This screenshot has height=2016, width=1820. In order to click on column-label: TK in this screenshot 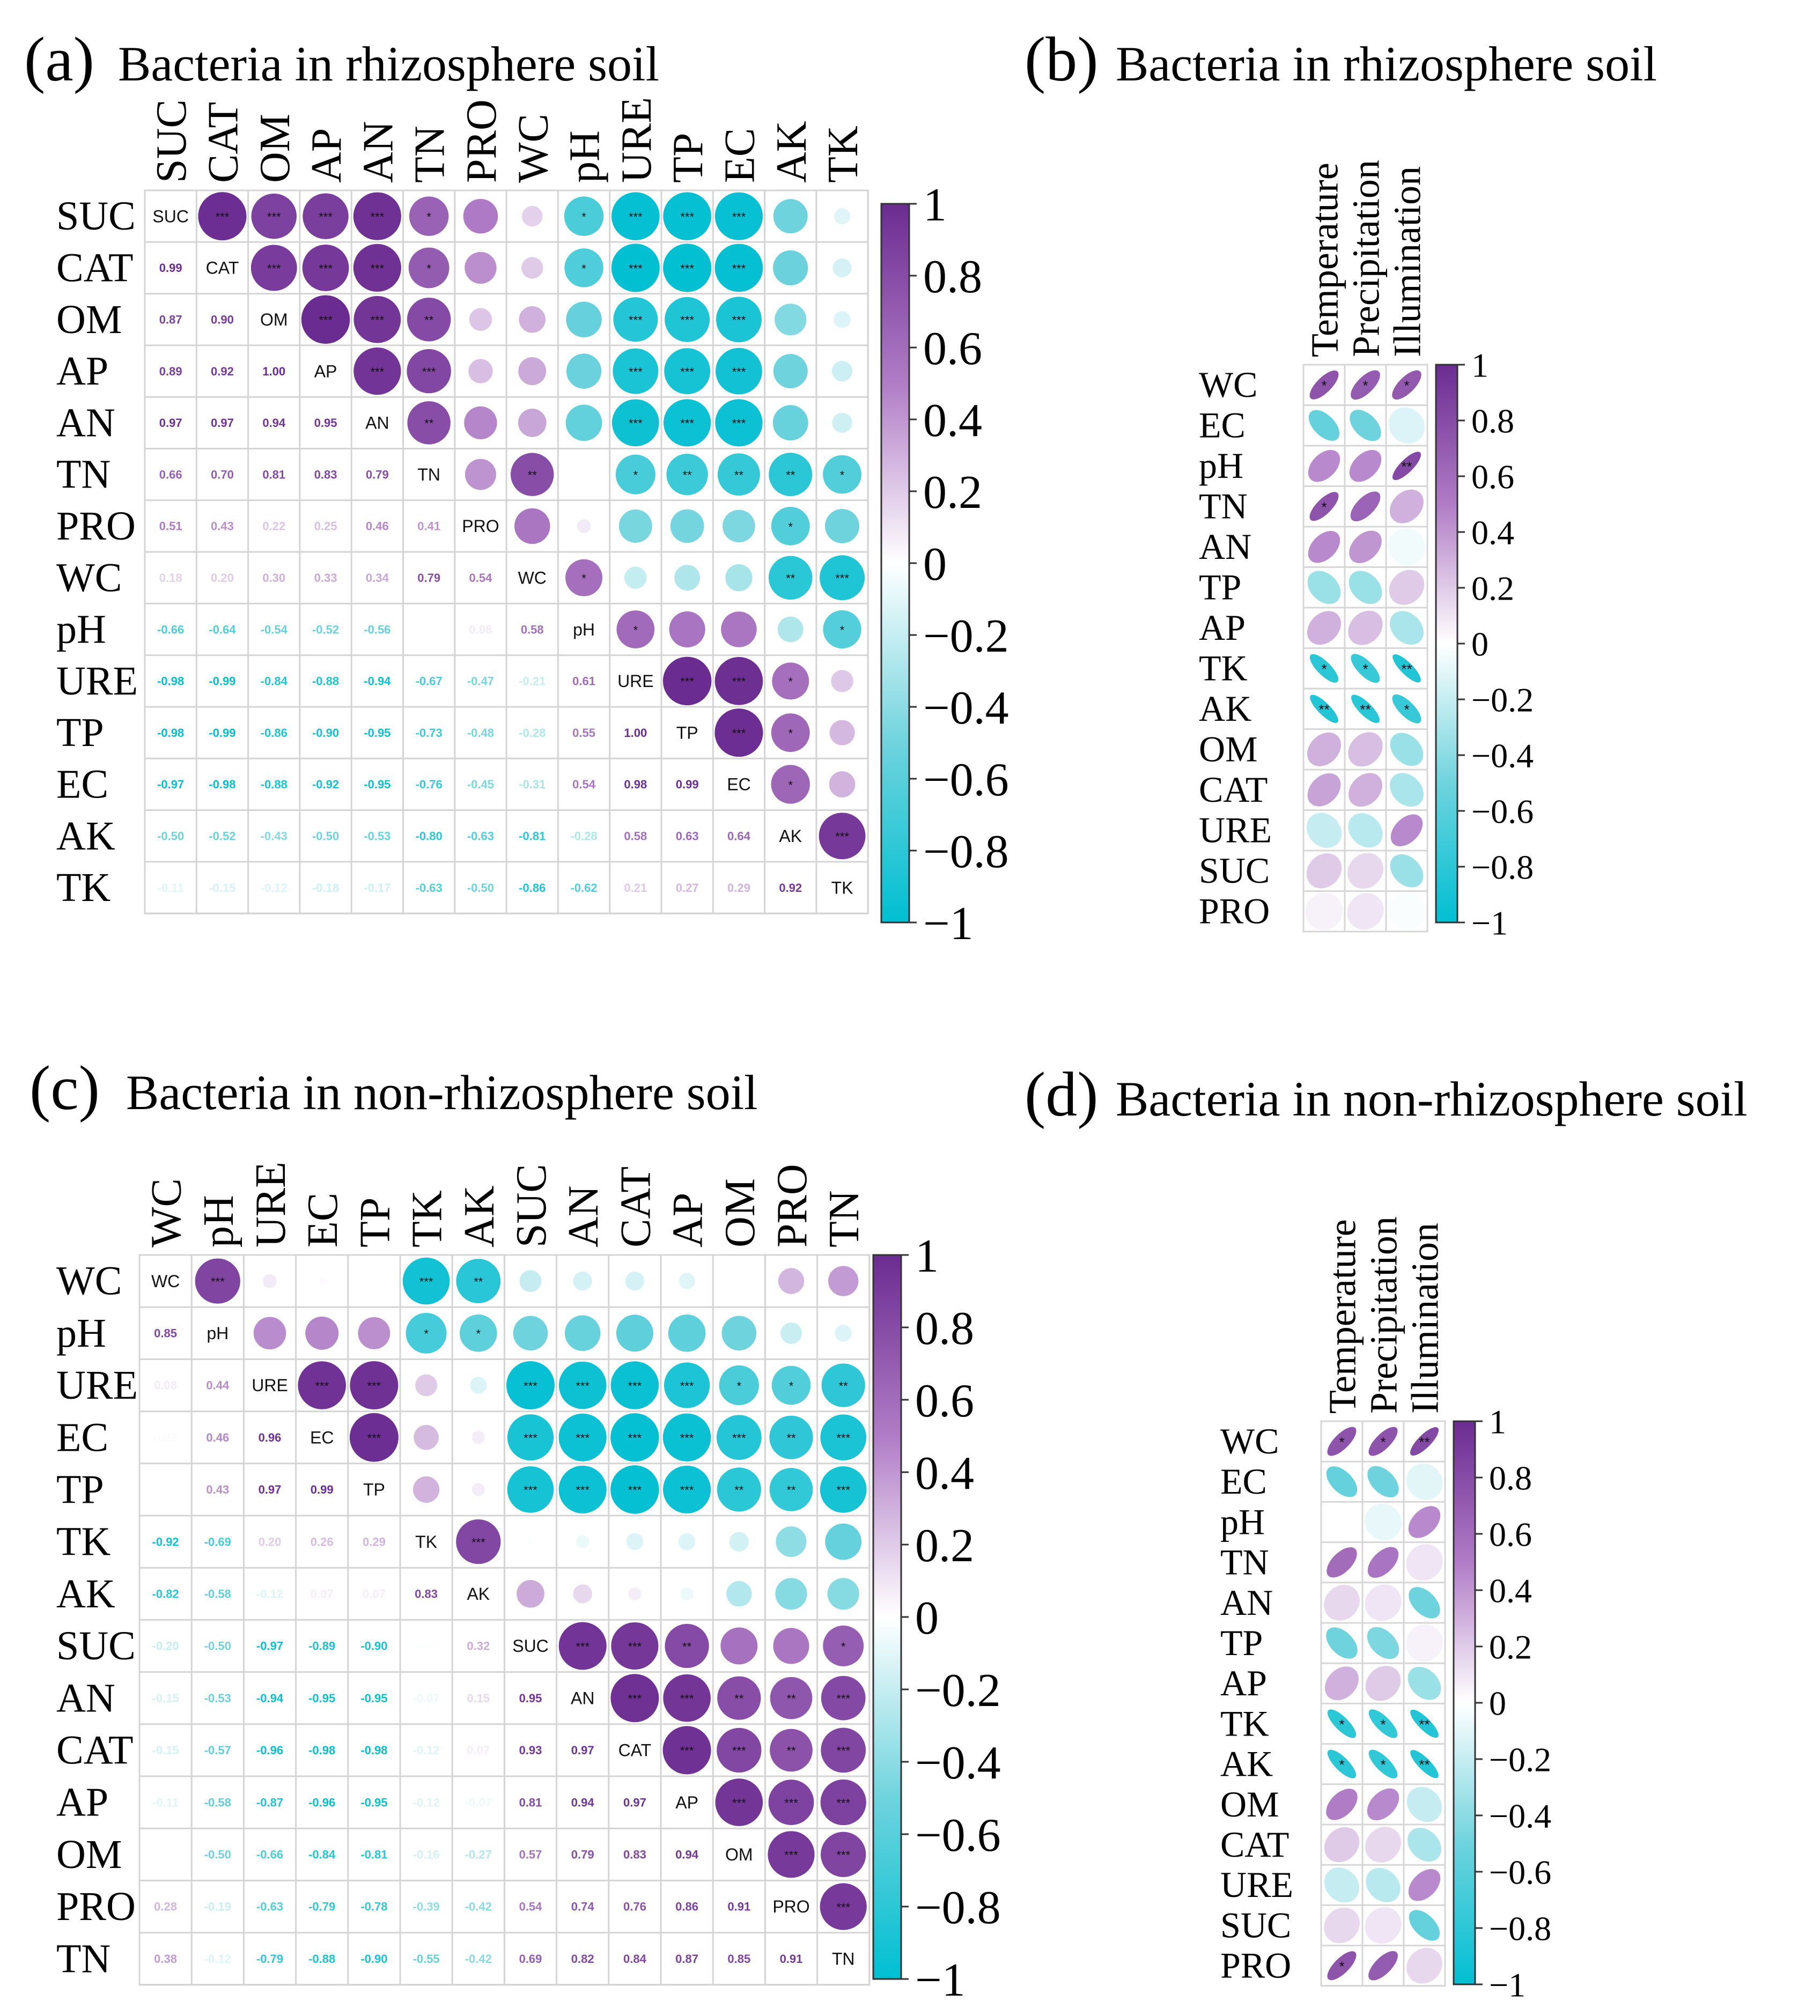, I will do `click(843, 154)`.